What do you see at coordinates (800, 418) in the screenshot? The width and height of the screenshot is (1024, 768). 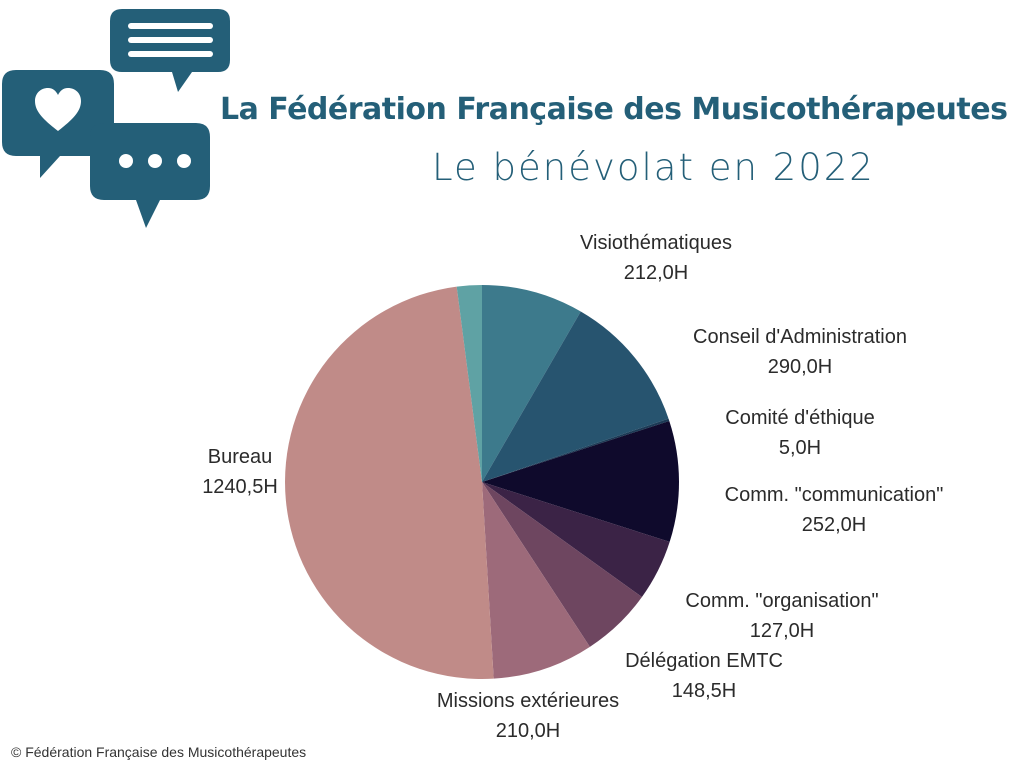 I see `slice-label-name: Comité d'éthique` at bounding box center [800, 418].